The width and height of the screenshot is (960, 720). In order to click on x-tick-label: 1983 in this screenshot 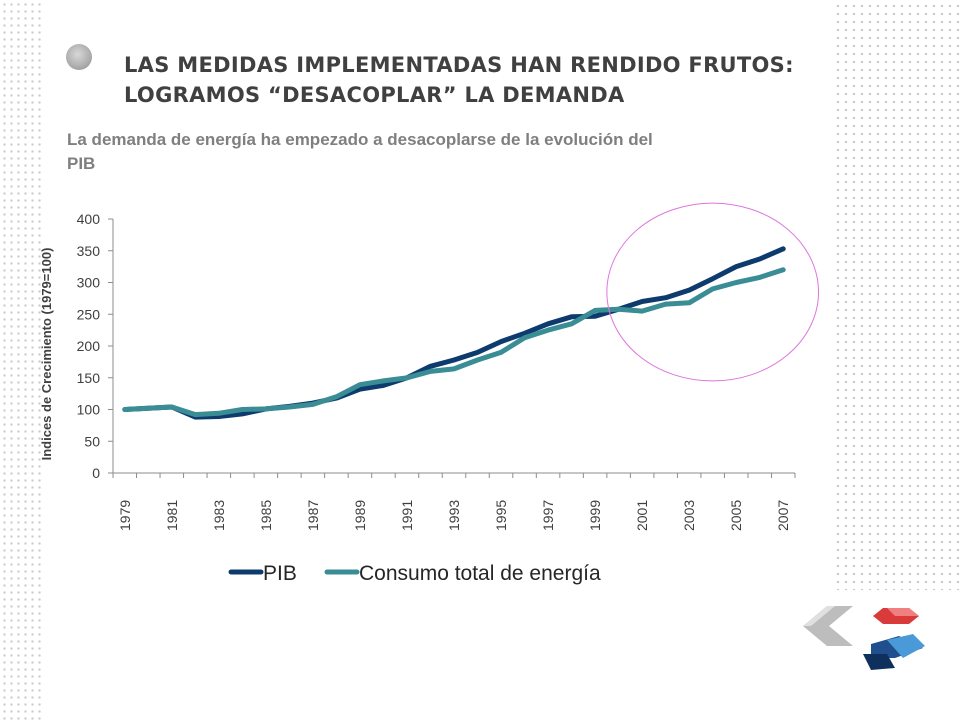, I will do `click(219, 515)`.